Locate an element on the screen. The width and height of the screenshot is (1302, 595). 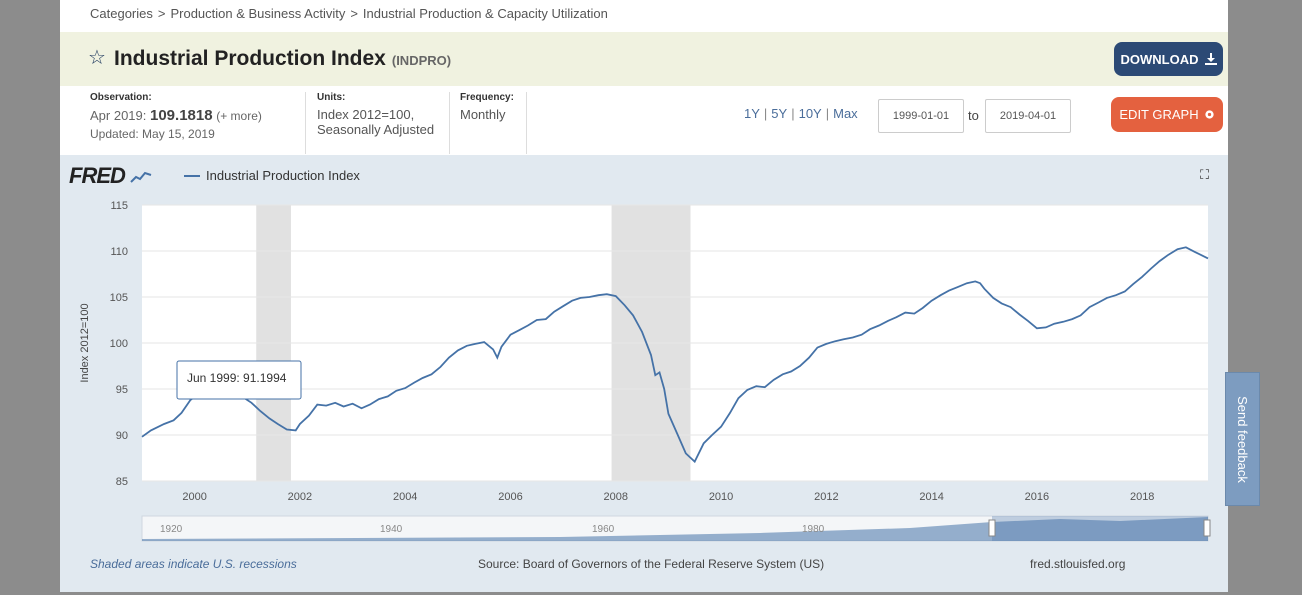
download-button: DOWNLOAD is located at coordinates (1168, 59).